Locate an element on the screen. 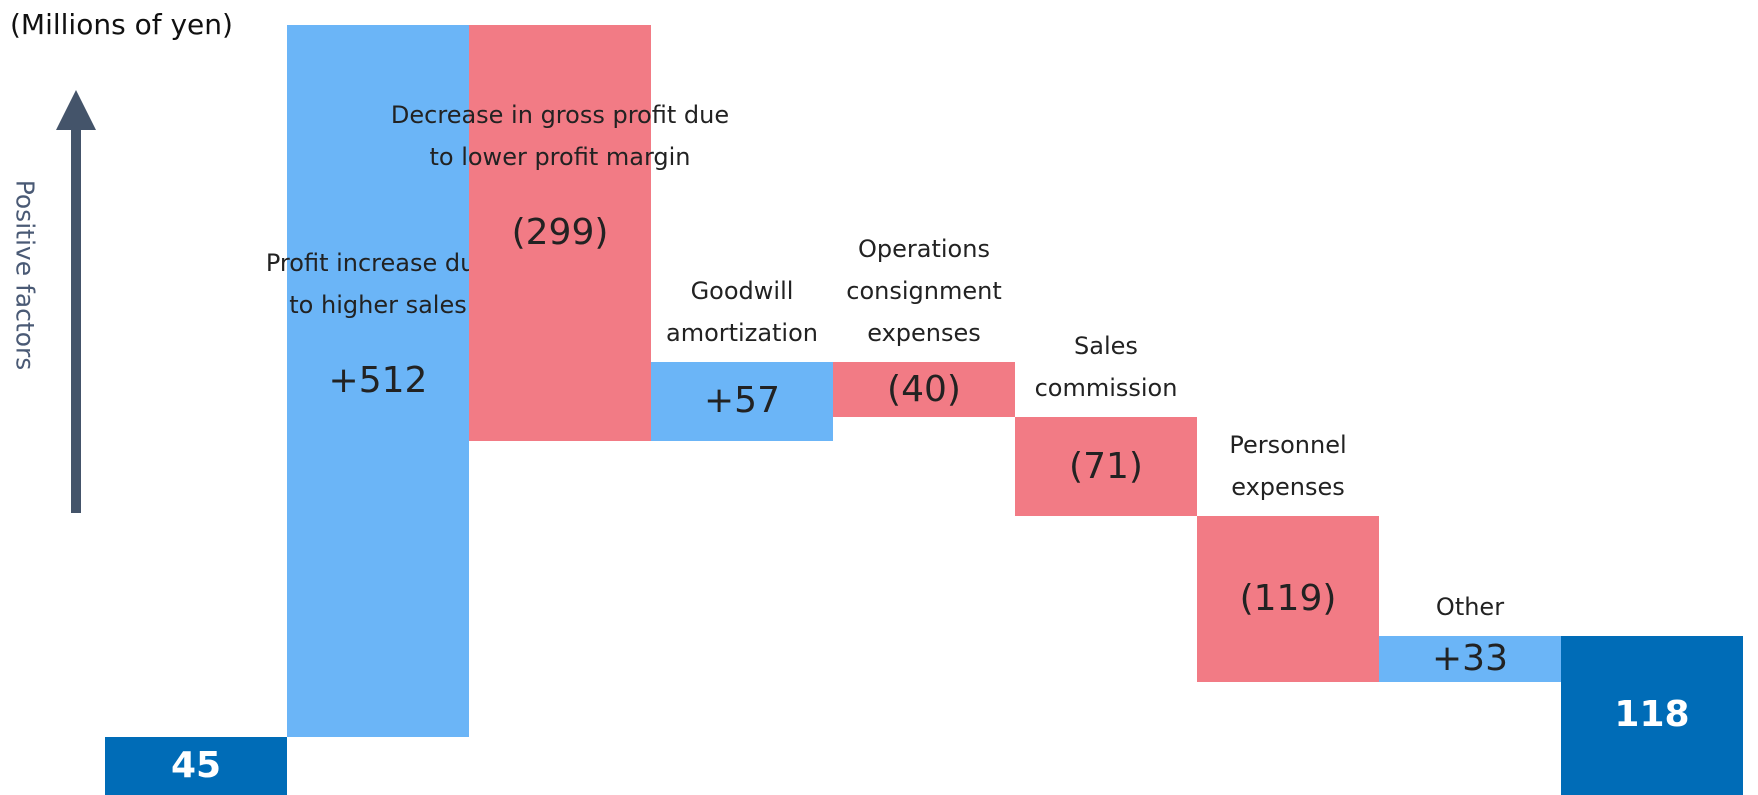 The image size is (1758, 795). category-label: Operations consignment expenses is located at coordinates (924, 290).